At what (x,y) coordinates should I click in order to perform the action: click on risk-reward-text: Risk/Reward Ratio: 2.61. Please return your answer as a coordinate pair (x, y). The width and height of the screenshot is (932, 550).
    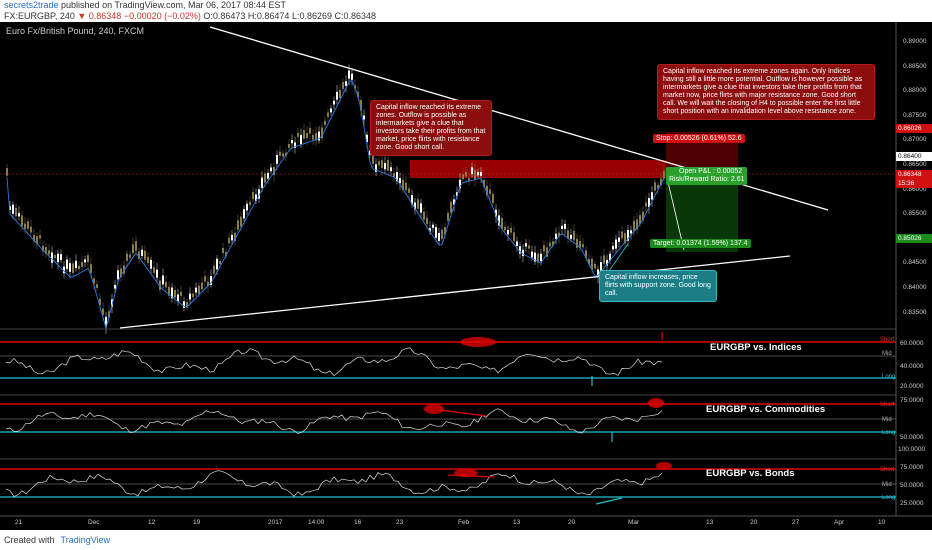
    Looking at the image, I should click on (707, 179).